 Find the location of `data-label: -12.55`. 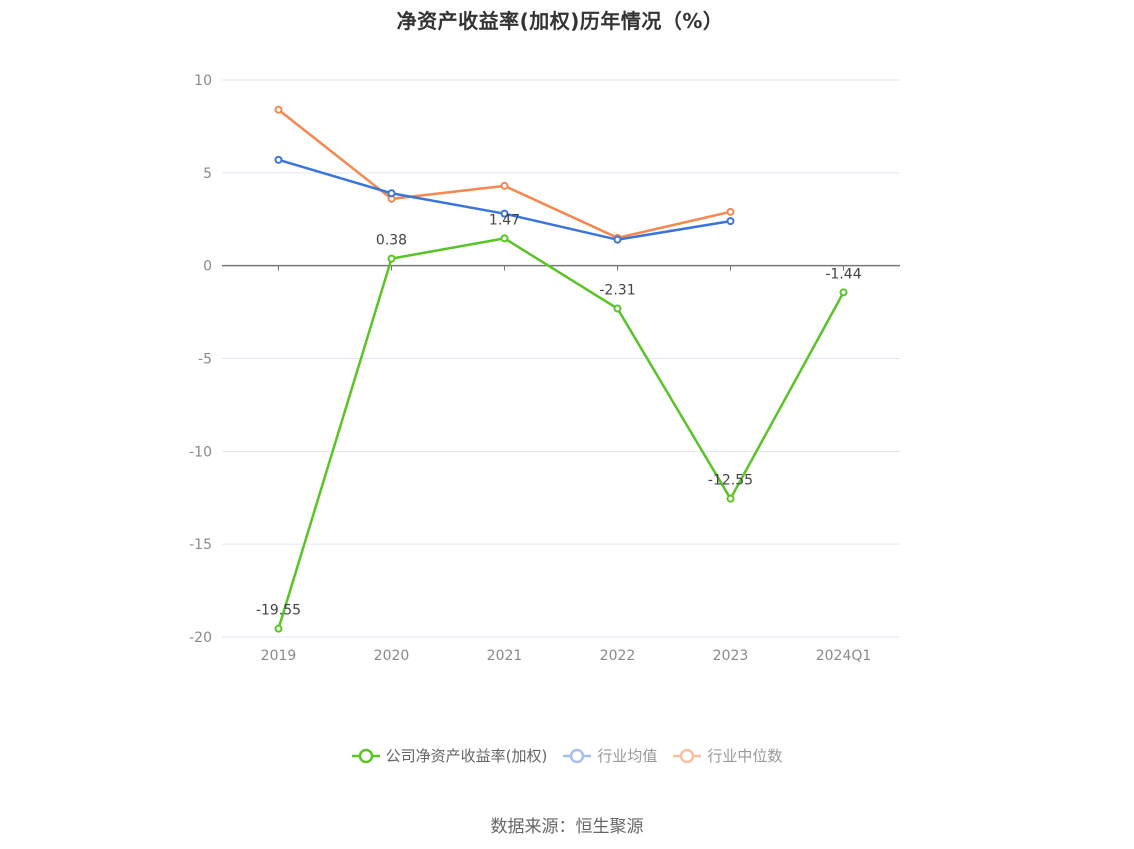

data-label: -12.55 is located at coordinates (730, 481).